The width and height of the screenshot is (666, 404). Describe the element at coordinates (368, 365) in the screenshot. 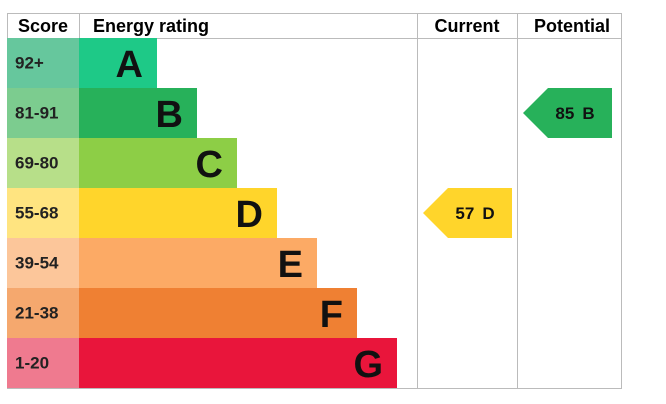

I see `band-letter: G` at that location.